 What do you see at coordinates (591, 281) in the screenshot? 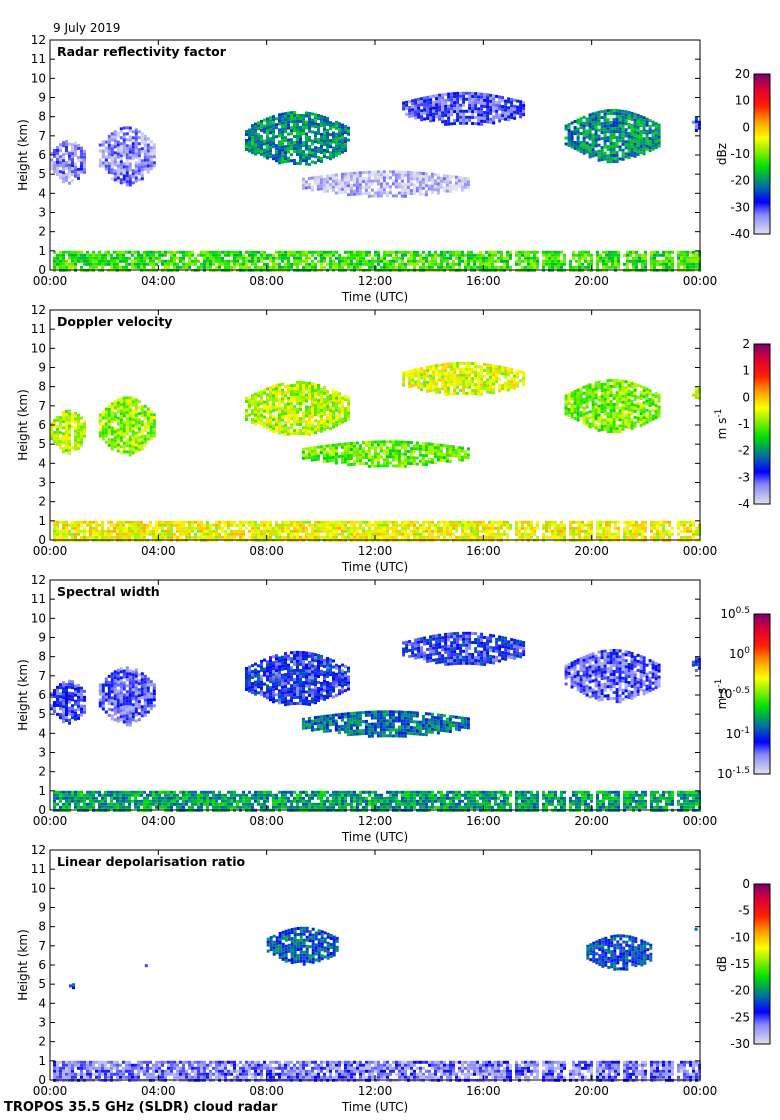
I see `x-tick-label: 20:00` at bounding box center [591, 281].